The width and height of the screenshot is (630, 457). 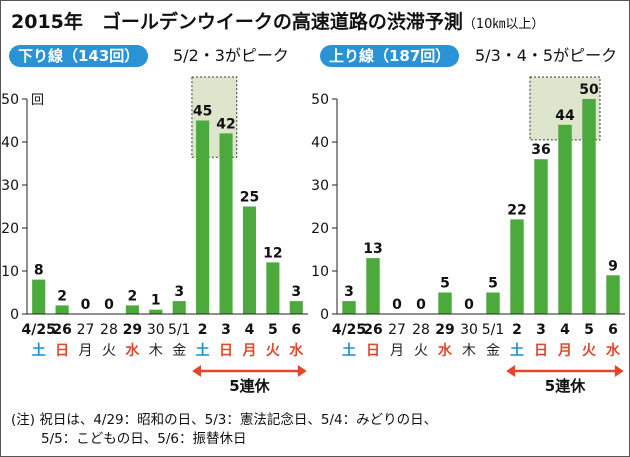 I want to click on inbound-x-tick-label: 28, so click(x=421, y=330).